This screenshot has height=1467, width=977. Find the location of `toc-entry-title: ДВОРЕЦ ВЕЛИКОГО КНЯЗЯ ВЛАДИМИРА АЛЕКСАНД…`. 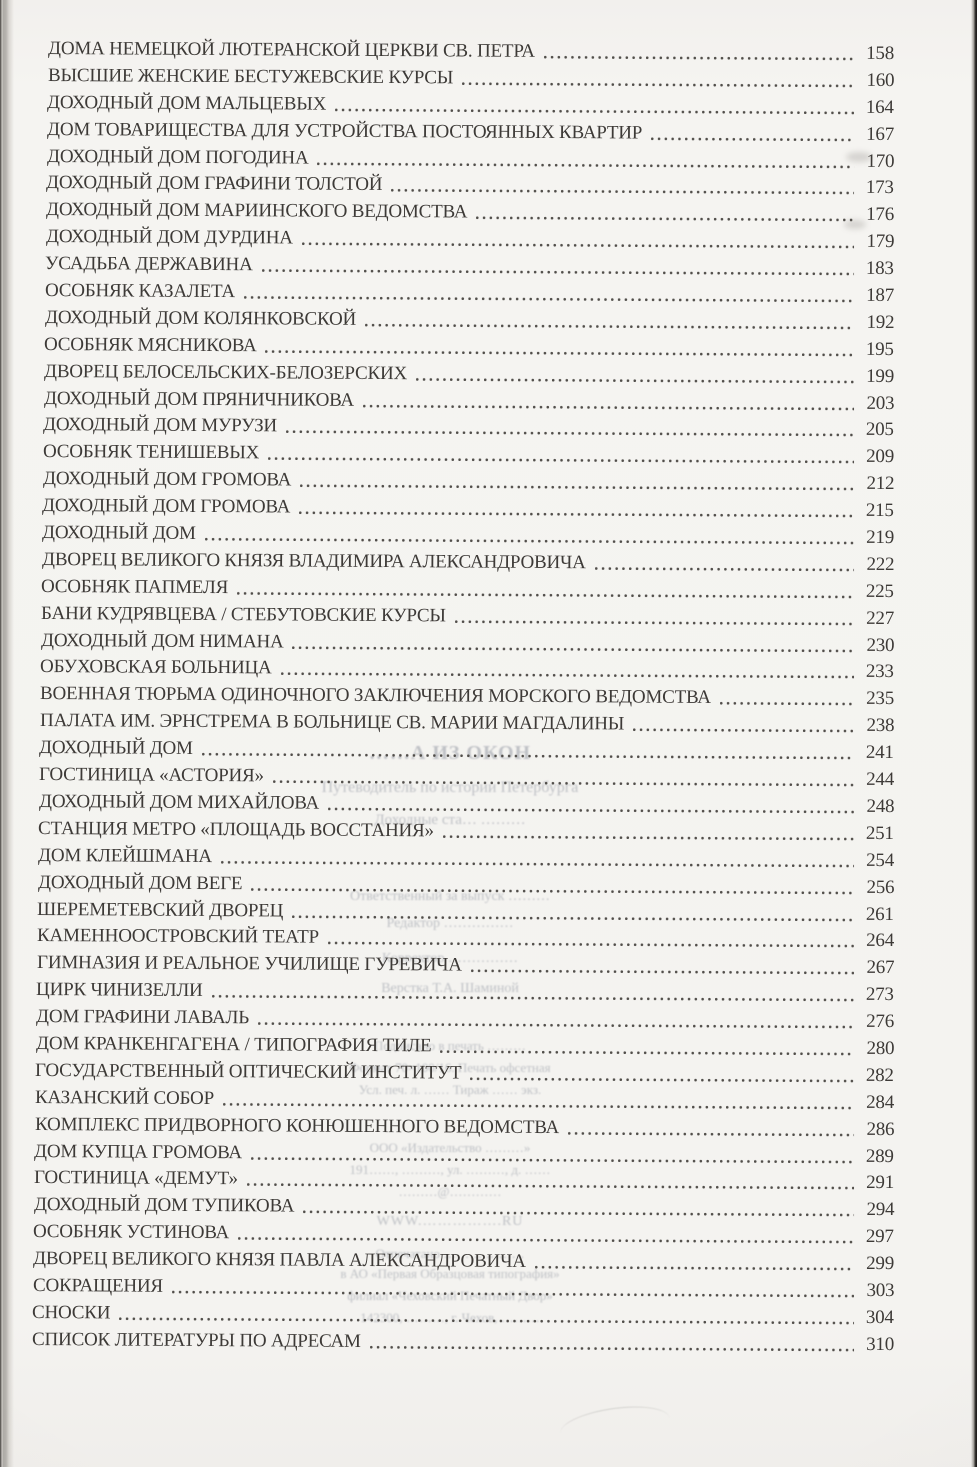

toc-entry-title: ДВОРЕЦ ВЕЛИКОГО КНЯЗЯ ВЛАДИМИРА АЛЕКСАНД… is located at coordinates (313, 561).